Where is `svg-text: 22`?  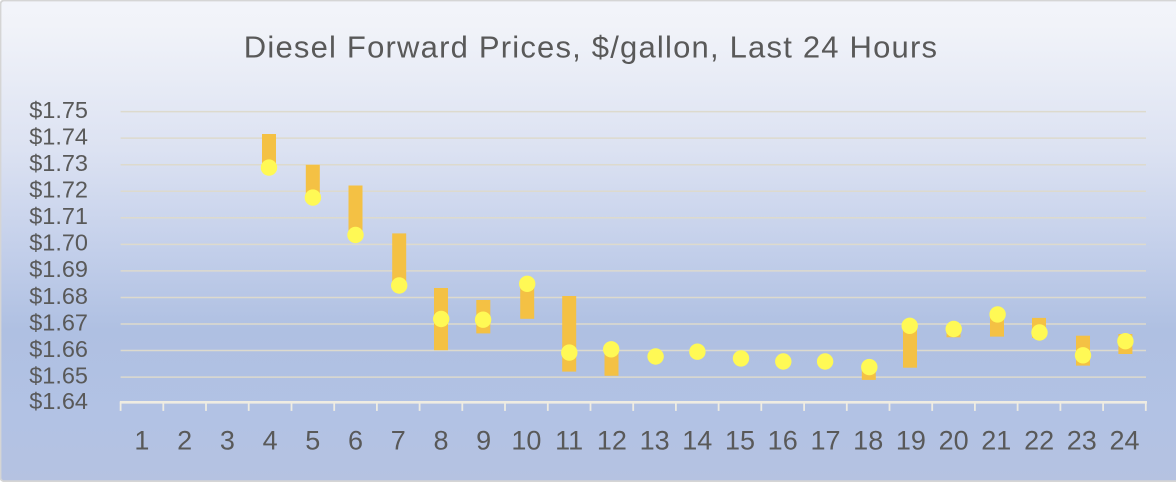 svg-text: 22 is located at coordinates (1039, 441).